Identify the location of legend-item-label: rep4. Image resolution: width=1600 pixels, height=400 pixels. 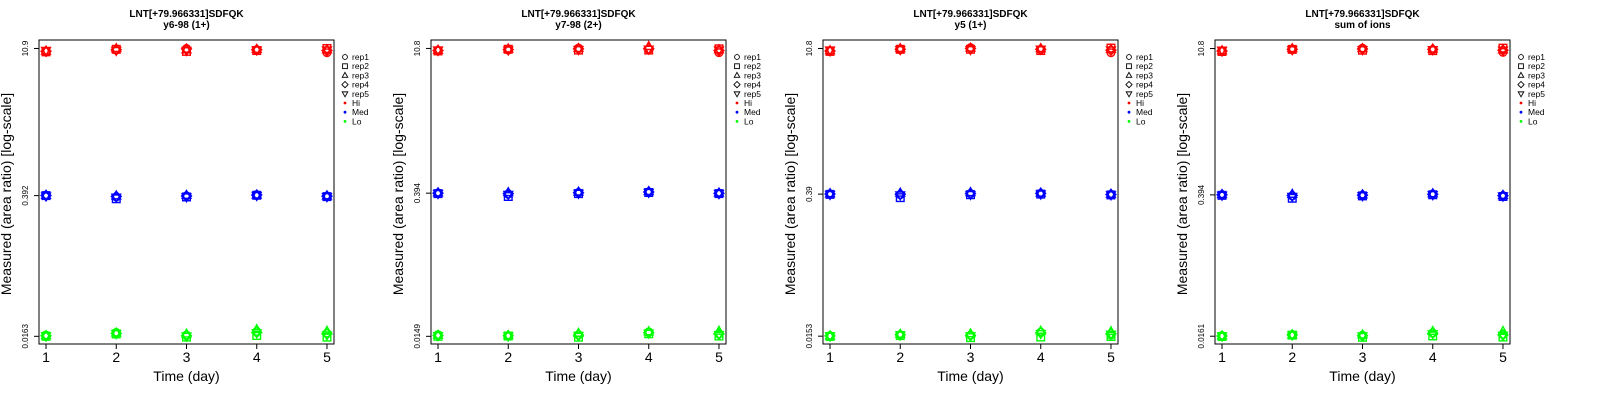
(360, 85).